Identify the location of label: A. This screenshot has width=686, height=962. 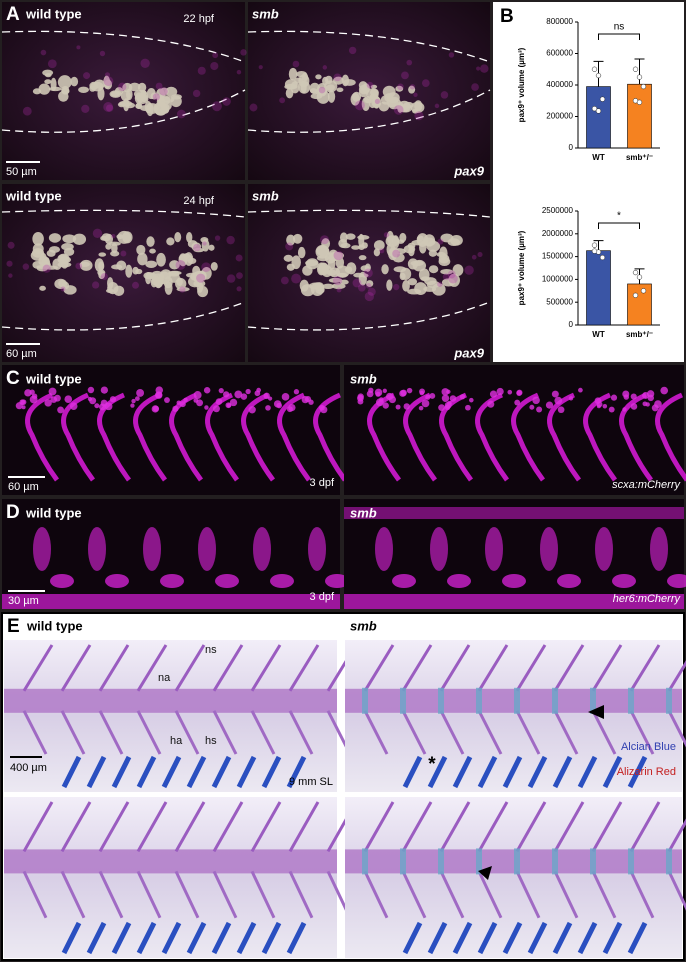
(13, 14).